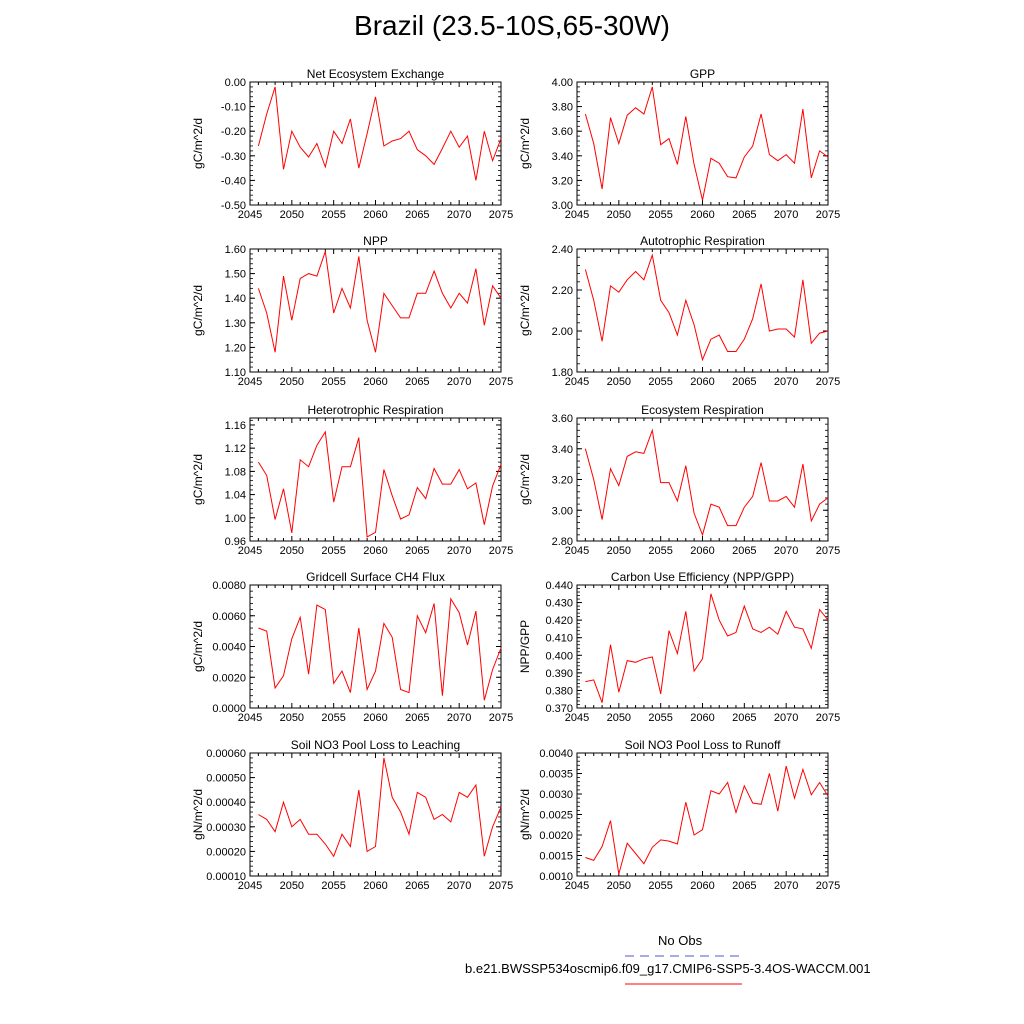 This screenshot has height=1024, width=1024. Describe the element at coordinates (233, 132) in the screenshot. I see `y-tick-label: -0.20` at that location.